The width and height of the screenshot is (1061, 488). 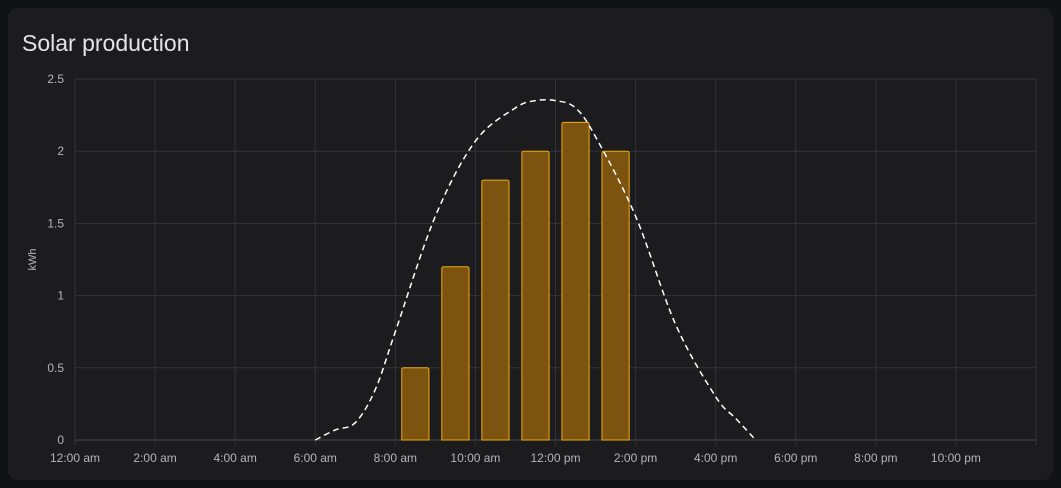 What do you see at coordinates (60, 440) in the screenshot?
I see `y-tick-label: 0` at bounding box center [60, 440].